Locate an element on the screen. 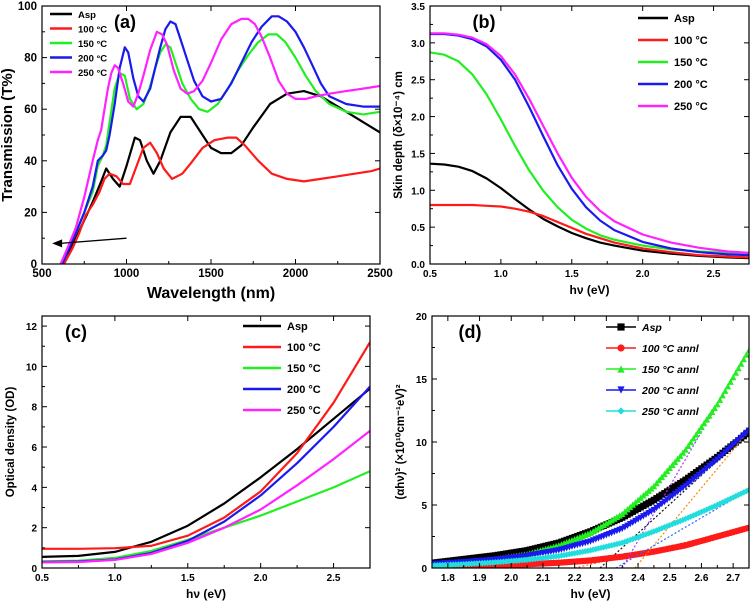 This screenshot has height=613, width=756. y-tick-label: 15 is located at coordinates (422, 380).